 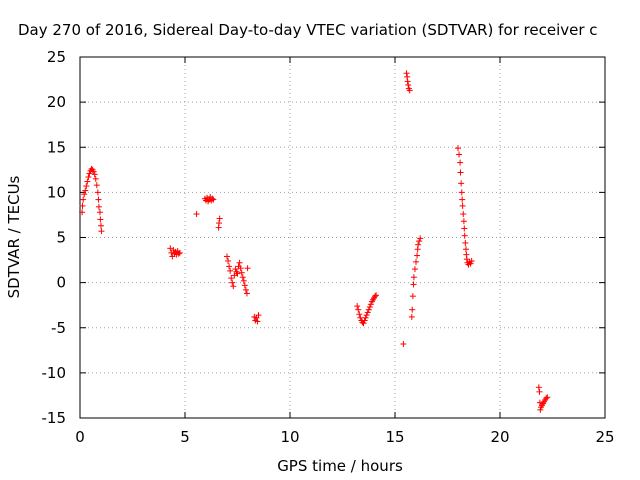 I want to click on x-tick-label: 5, so click(x=185, y=437).